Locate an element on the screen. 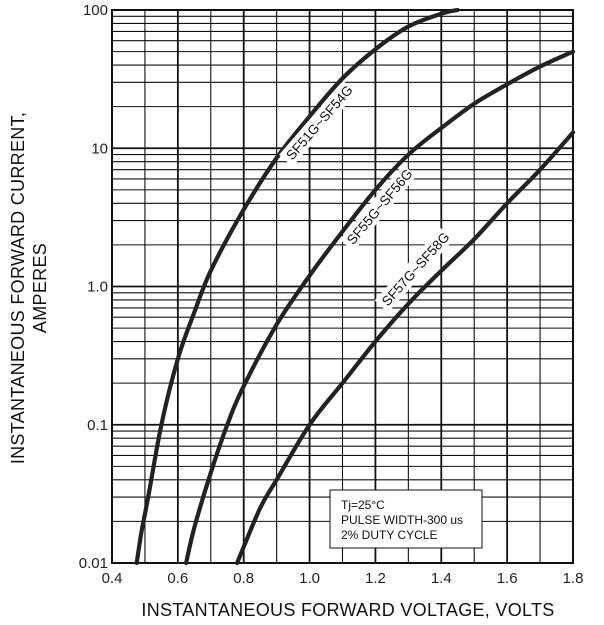 The height and width of the screenshot is (625, 604). series-label-text: SF51G~SF54G is located at coordinates (319, 122).